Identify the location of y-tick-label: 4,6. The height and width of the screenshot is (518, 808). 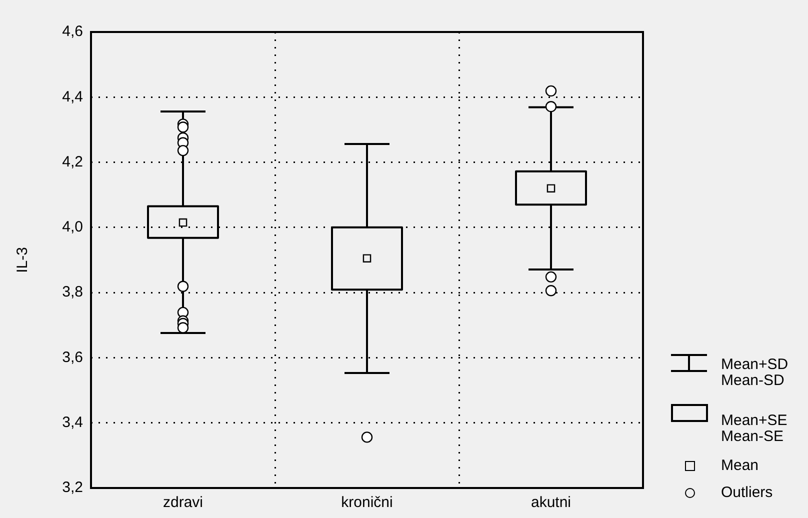
(72, 31).